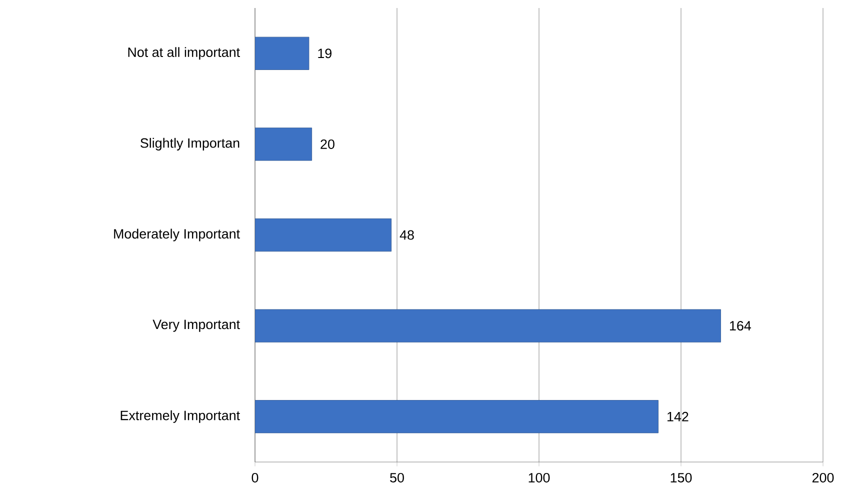  What do you see at coordinates (678, 417) in the screenshot?
I see `data-label: 142` at bounding box center [678, 417].